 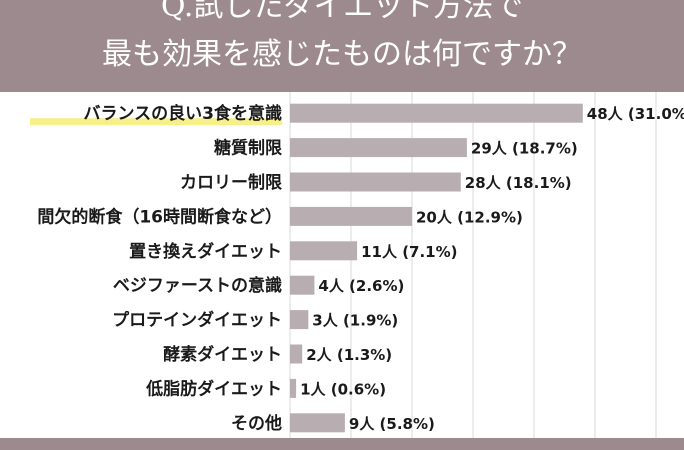 What do you see at coordinates (205, 251) in the screenshot?
I see `category-label: 置き換えダイエット` at bounding box center [205, 251].